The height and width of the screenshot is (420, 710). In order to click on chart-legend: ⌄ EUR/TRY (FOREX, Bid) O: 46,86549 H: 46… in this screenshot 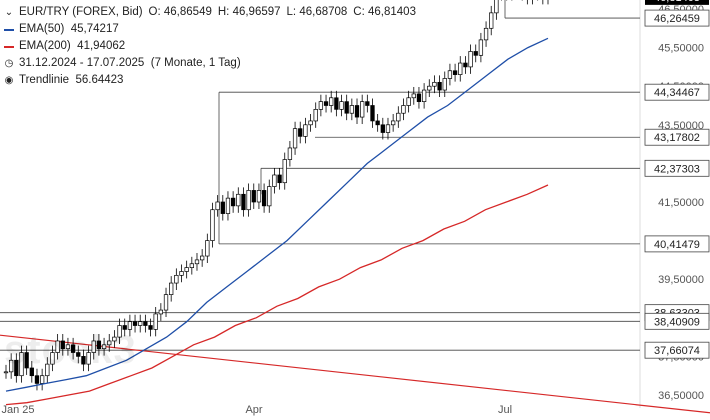, I will do `click(210, 46)`.